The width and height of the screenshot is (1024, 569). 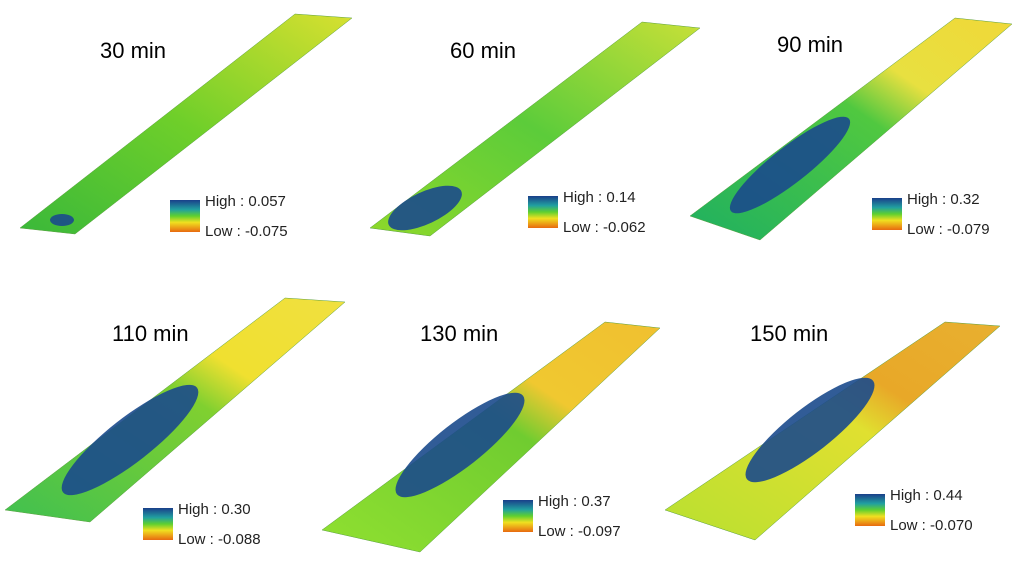 I want to click on legend-low: Low : -0.070, so click(x=931, y=525).